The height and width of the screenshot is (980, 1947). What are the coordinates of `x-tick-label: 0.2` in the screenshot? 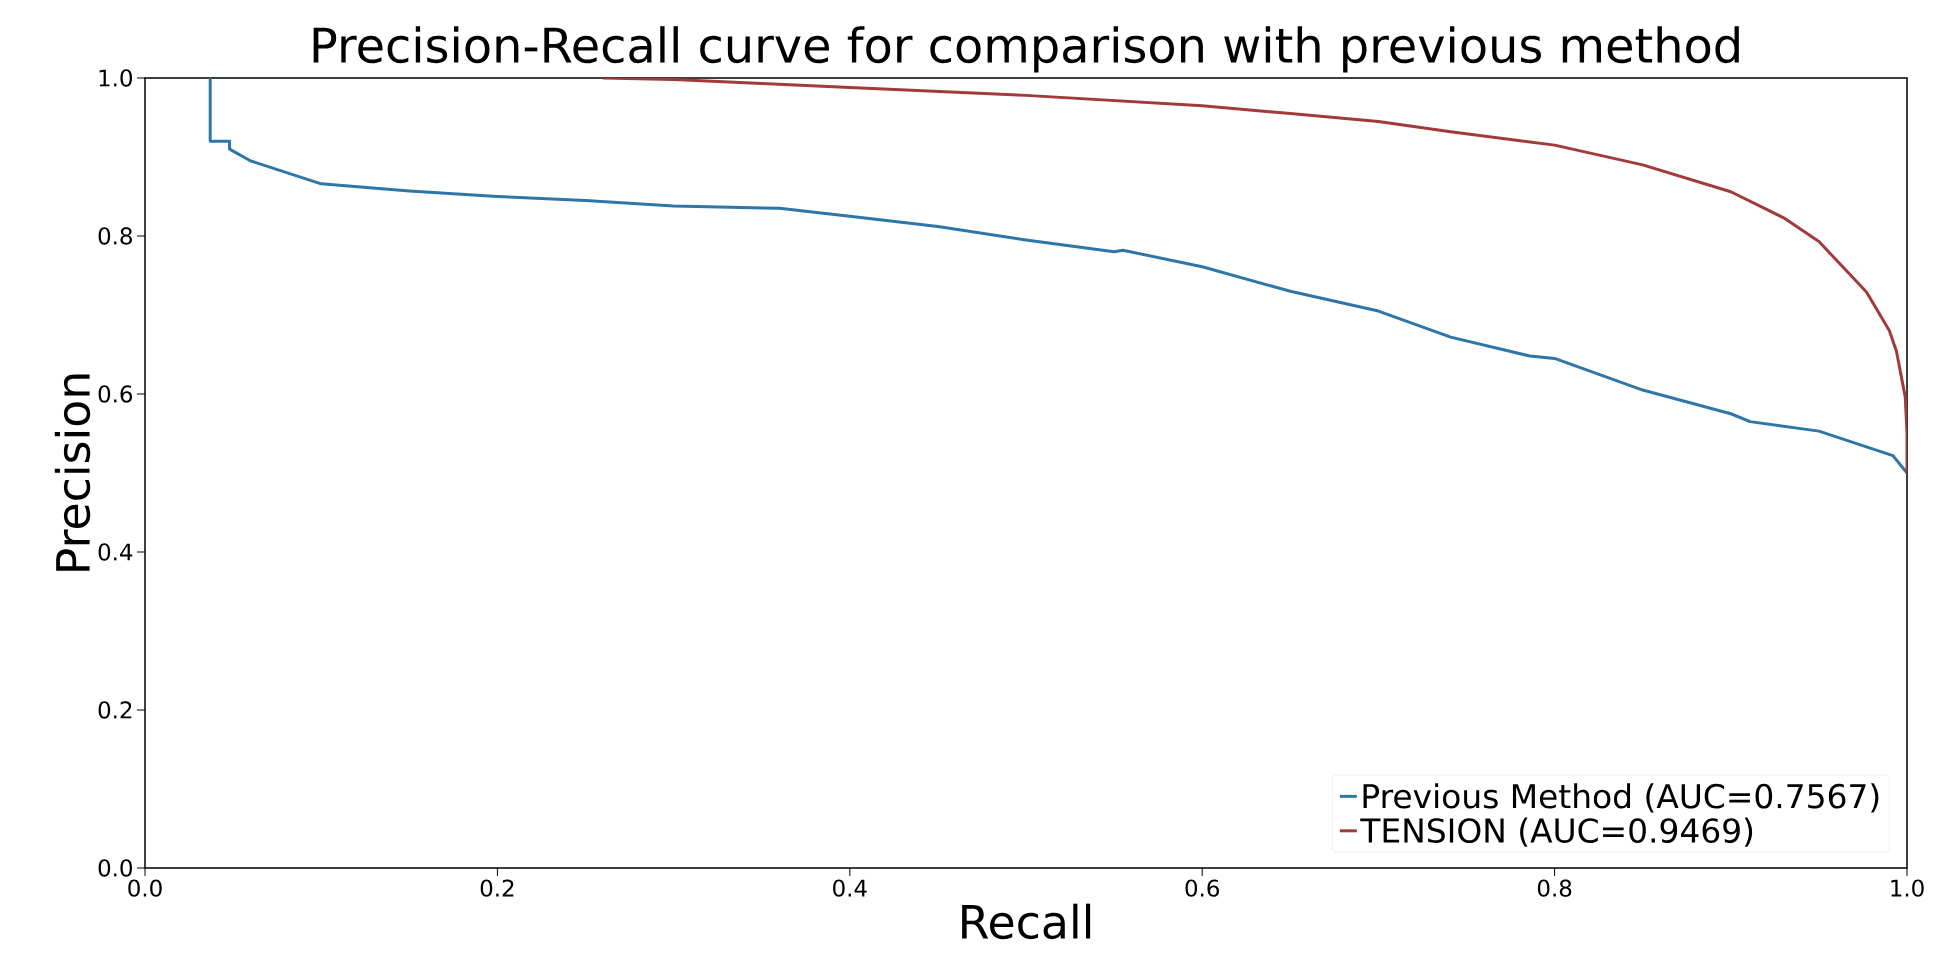 It's located at (497, 888).